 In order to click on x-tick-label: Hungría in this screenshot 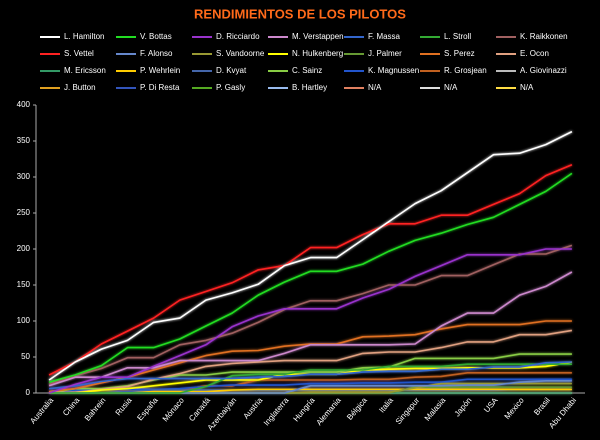, I will do `click(304, 409)`.